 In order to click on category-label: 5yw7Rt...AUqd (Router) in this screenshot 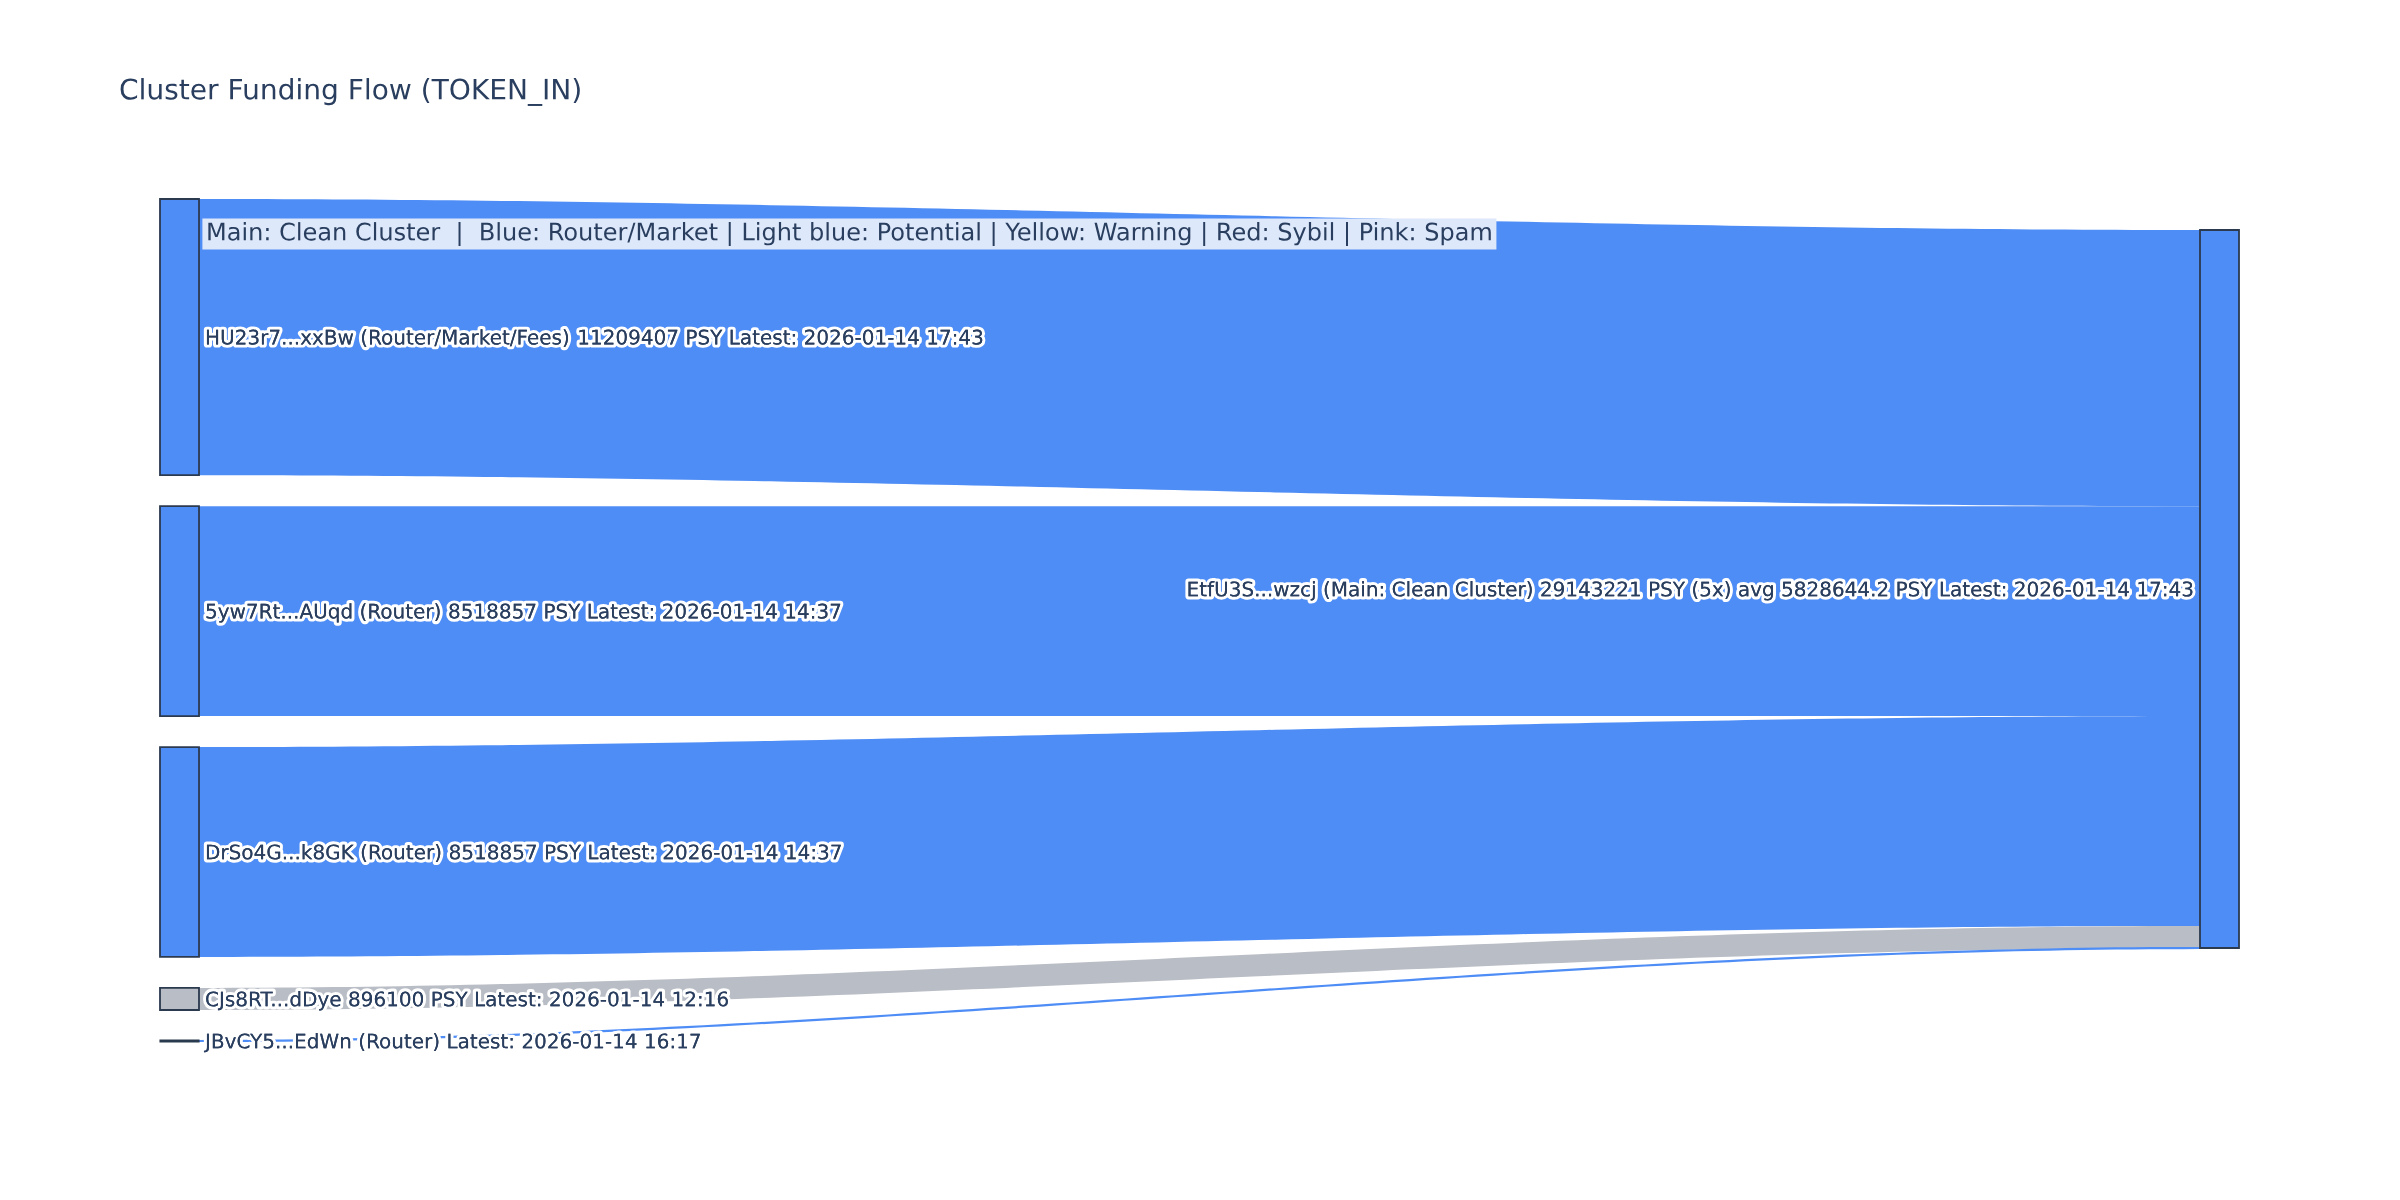, I will do `click(323, 613)`.